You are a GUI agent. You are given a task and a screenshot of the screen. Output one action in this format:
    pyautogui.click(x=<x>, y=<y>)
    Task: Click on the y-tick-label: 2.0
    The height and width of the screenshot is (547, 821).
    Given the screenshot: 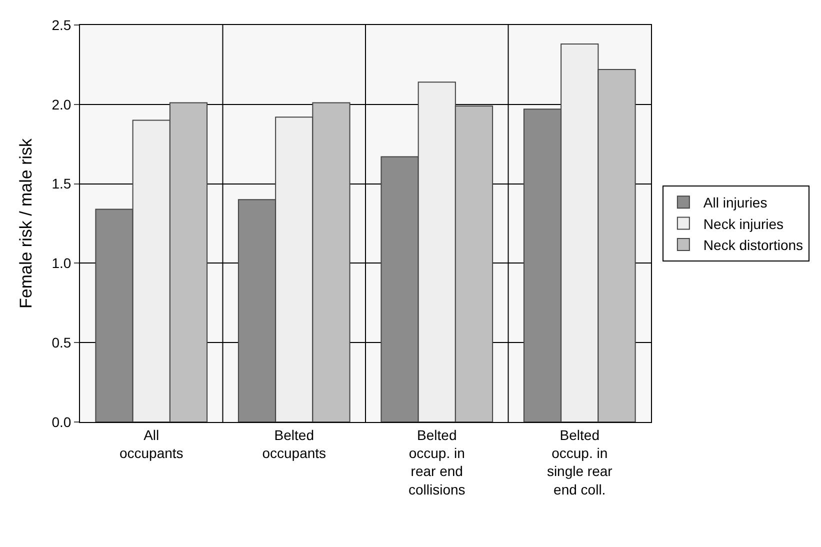 What is the action you would take?
    pyautogui.click(x=62, y=104)
    